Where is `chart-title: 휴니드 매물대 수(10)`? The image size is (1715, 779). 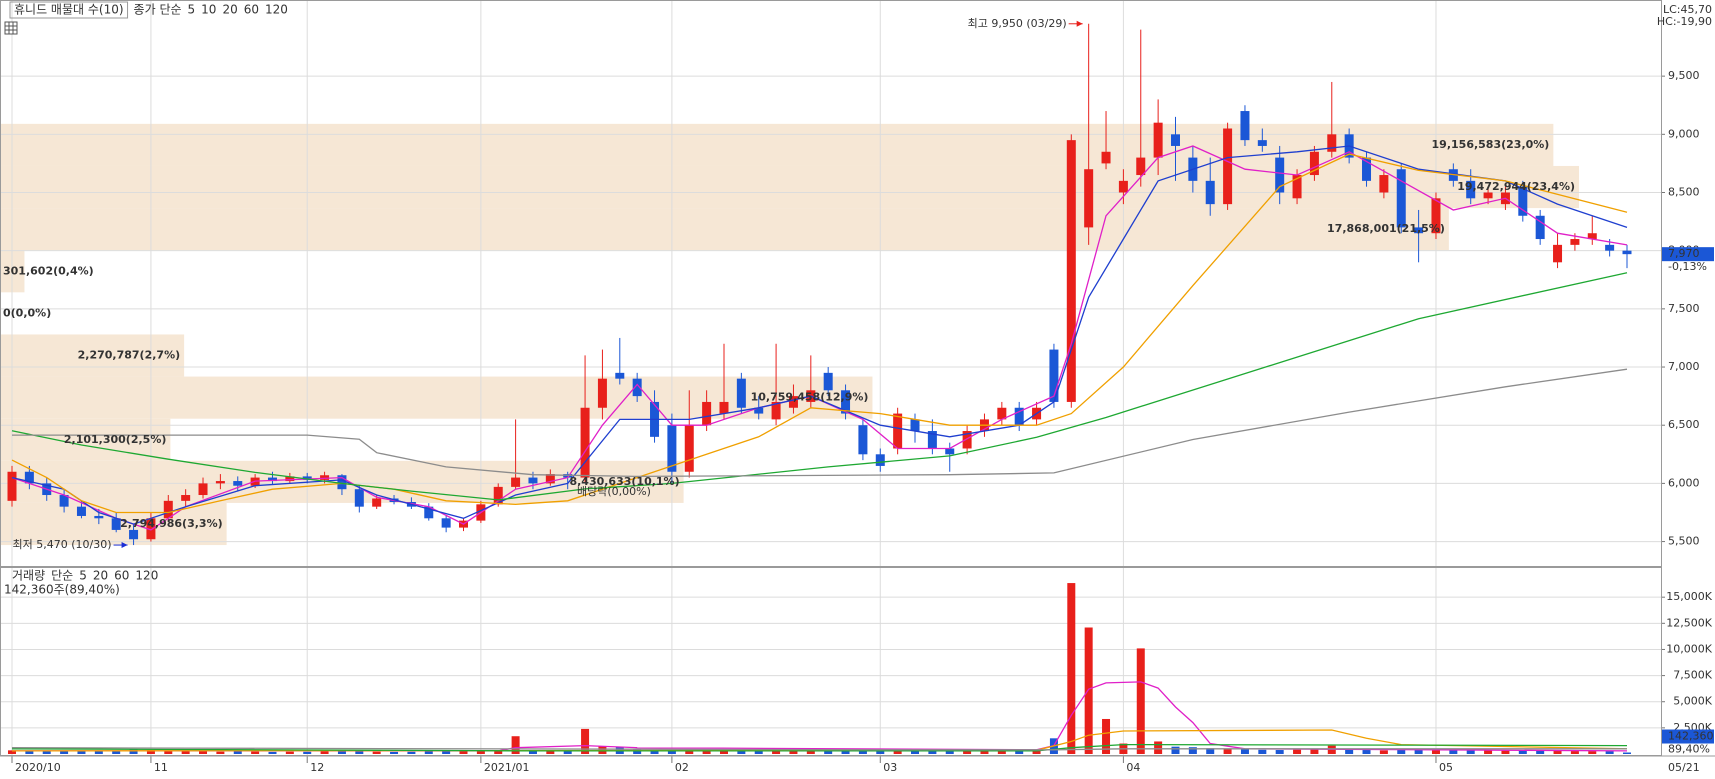 chart-title: 휴니드 매물대 수(10) is located at coordinates (69, 10).